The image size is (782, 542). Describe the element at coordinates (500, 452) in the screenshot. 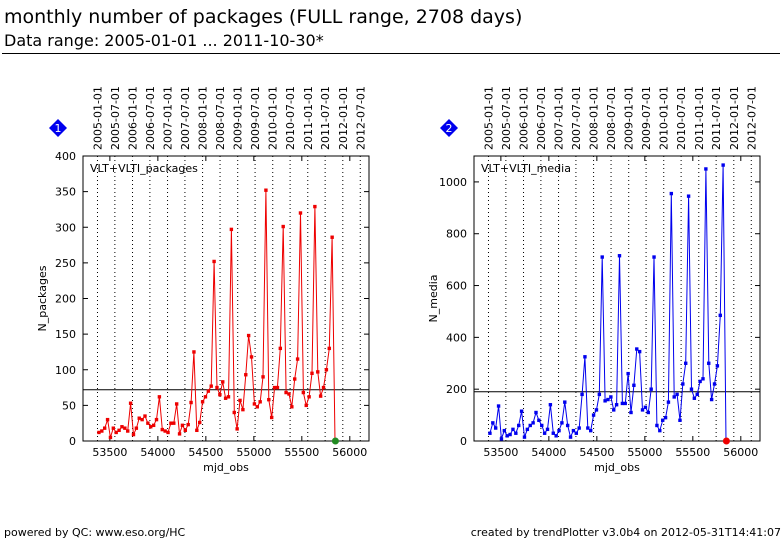

I see `x-tick-label: 53500` at that location.